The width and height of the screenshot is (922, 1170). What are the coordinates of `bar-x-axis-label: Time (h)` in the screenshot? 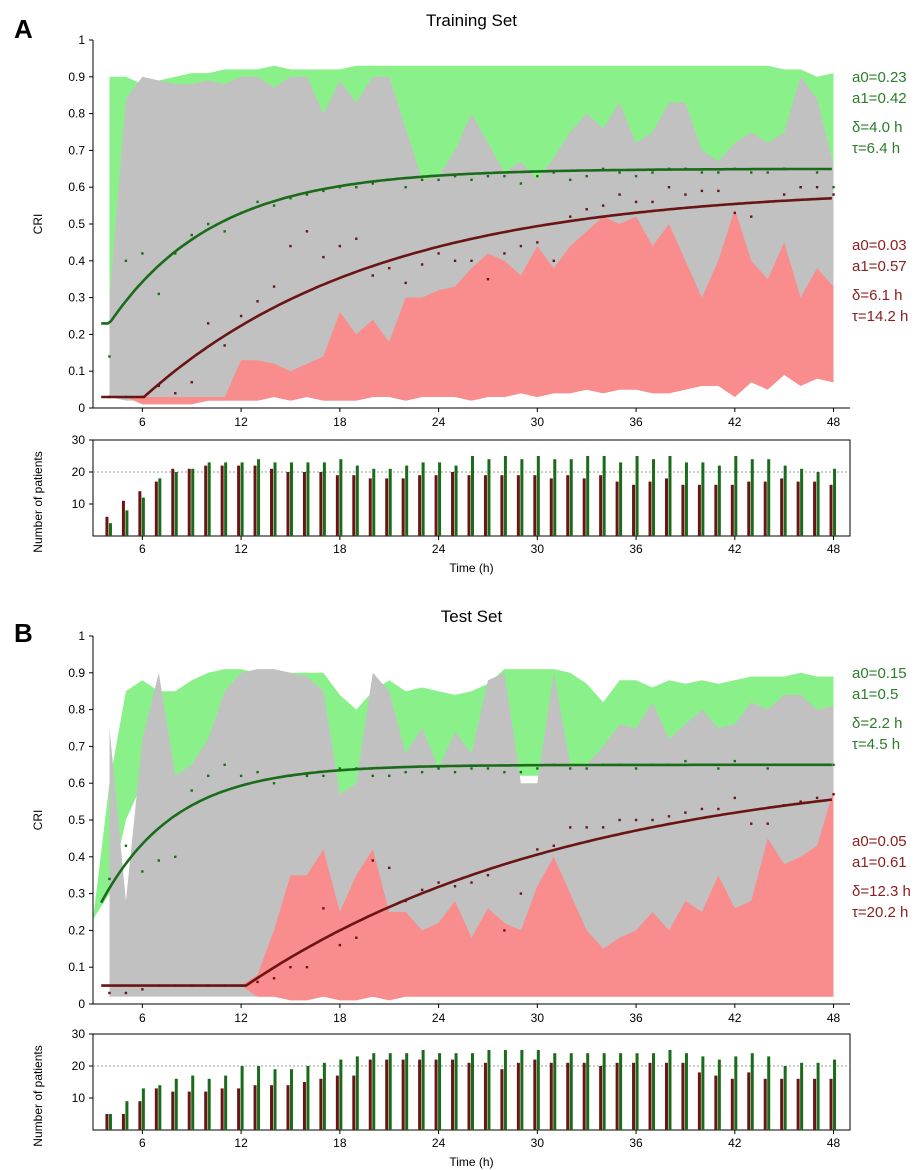 It's located at (471, 568).